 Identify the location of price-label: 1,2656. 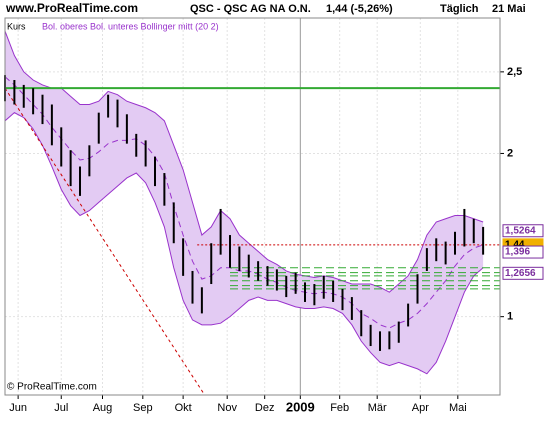
(520, 273).